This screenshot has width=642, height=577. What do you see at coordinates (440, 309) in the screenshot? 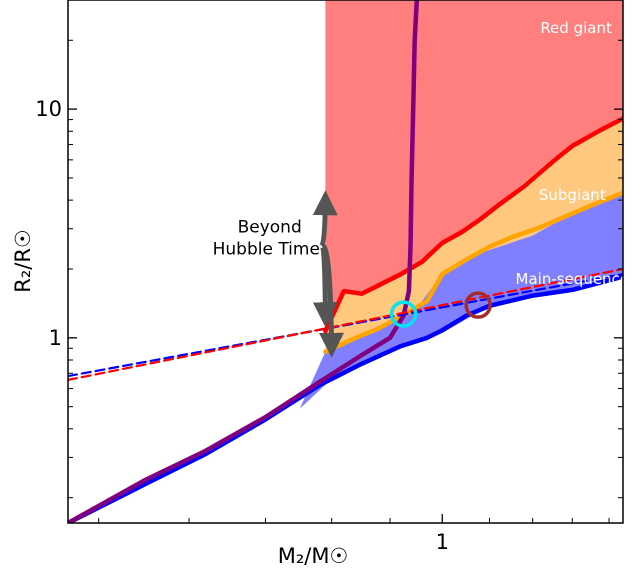
I see `markers-layer` at bounding box center [440, 309].